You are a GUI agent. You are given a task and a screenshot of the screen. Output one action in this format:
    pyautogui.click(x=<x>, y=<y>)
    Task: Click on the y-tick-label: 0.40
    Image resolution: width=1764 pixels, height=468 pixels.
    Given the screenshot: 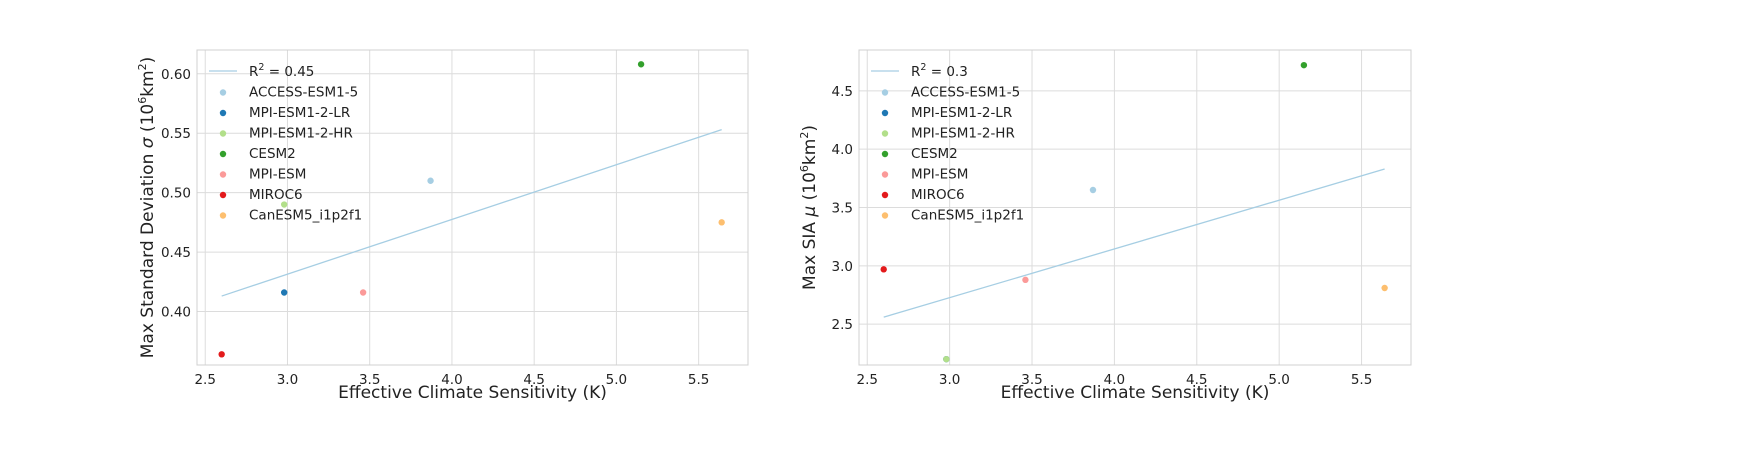 What is the action you would take?
    pyautogui.click(x=176, y=313)
    